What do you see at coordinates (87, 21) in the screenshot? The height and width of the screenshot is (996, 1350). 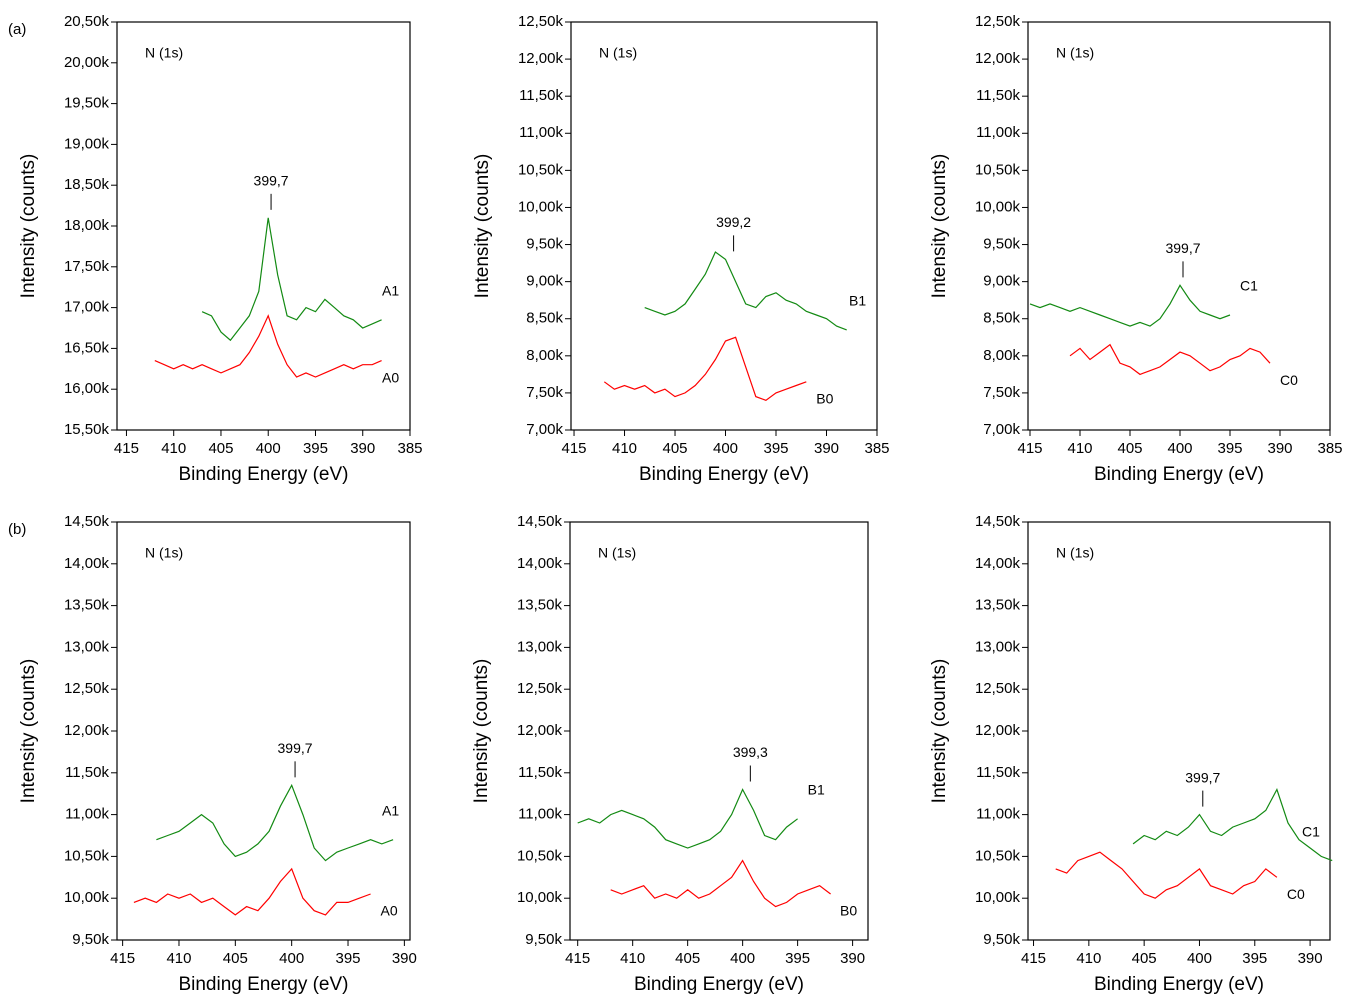 I see `y-tick-label: 20,50k` at bounding box center [87, 21].